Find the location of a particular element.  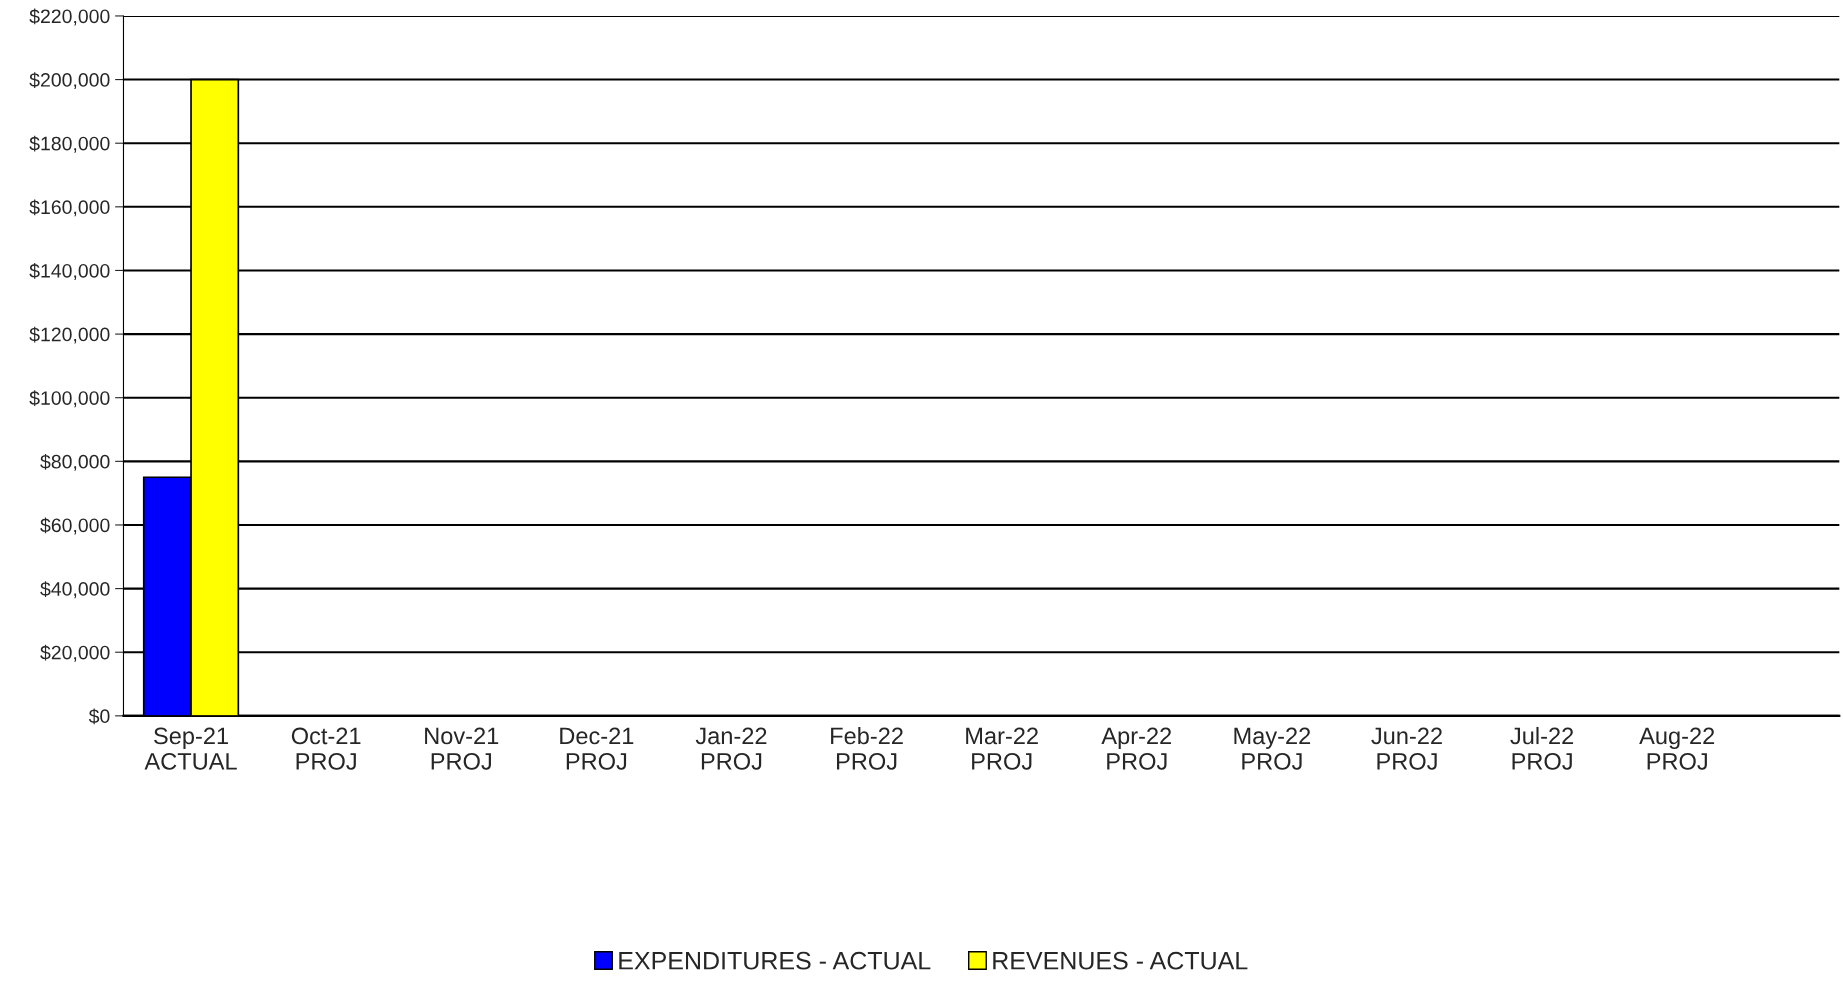

y-tick-label: $0 is located at coordinates (99, 716).